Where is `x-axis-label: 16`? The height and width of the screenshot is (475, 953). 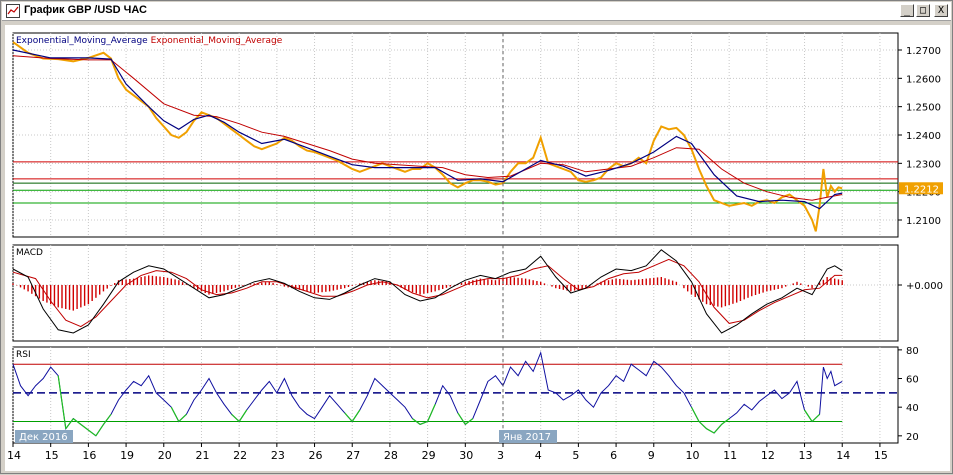
x-axis-label: 16 is located at coordinates (89, 455).